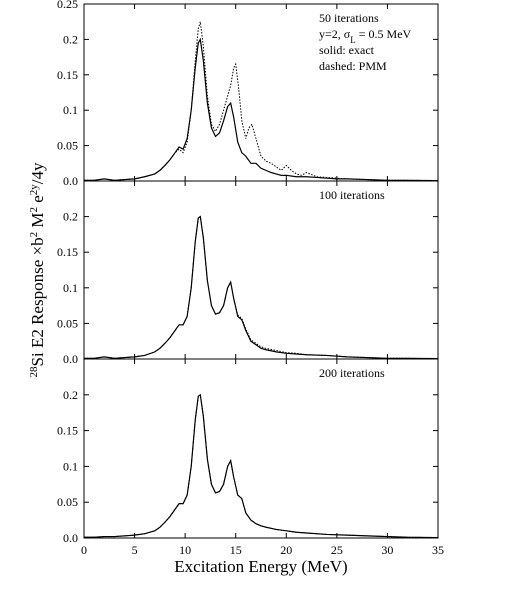  I want to click on x-tick-label: 30, so click(387, 550).